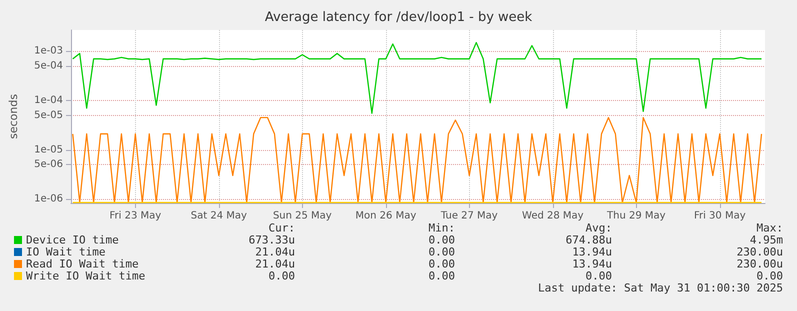 Image resolution: width=797 pixels, height=311 pixels. Describe the element at coordinates (48, 66) in the screenshot. I see `y-tick-label: 5e-04` at that location.